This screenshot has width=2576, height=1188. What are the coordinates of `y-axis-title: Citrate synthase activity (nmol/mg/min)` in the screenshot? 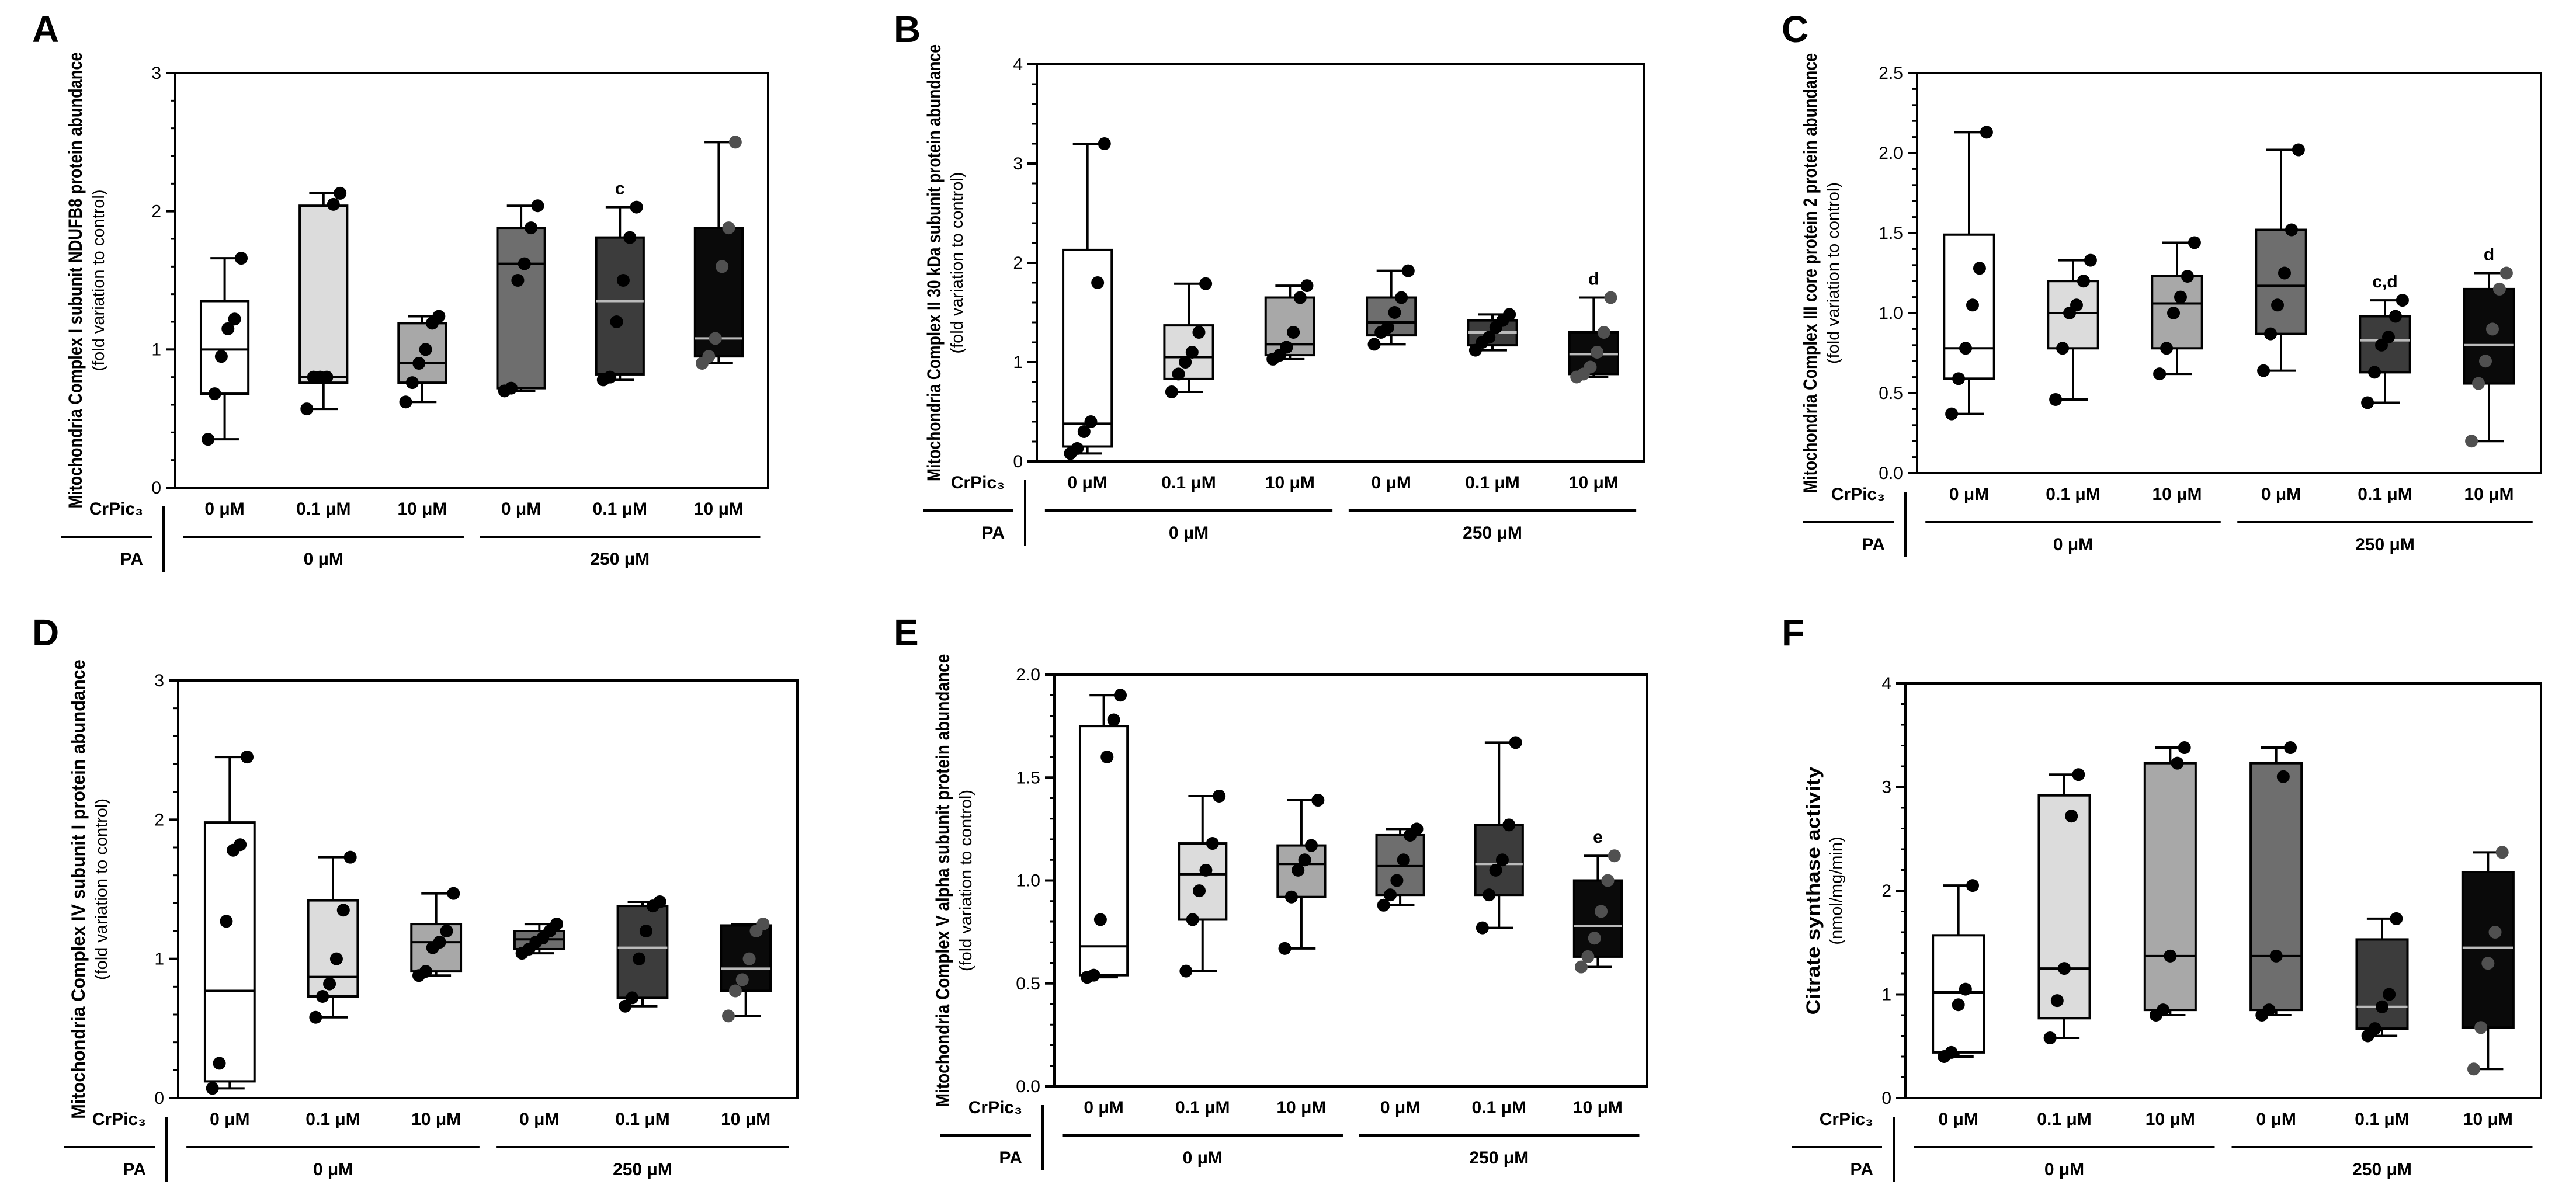 It's located at (1825, 891).